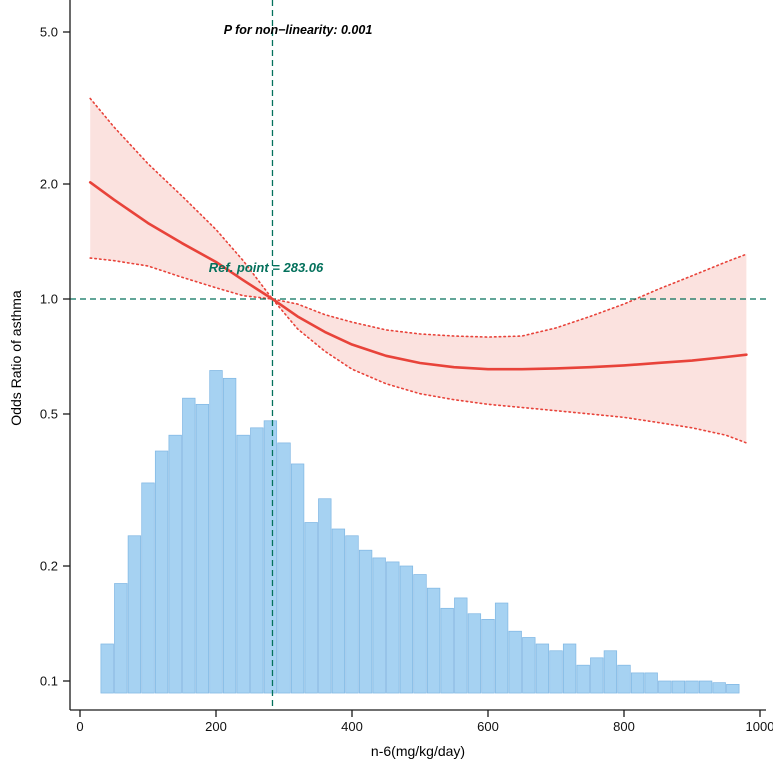 The width and height of the screenshot is (773, 775). Describe the element at coordinates (49, 566) in the screenshot. I see `y-tick-label: 0.2` at that location.